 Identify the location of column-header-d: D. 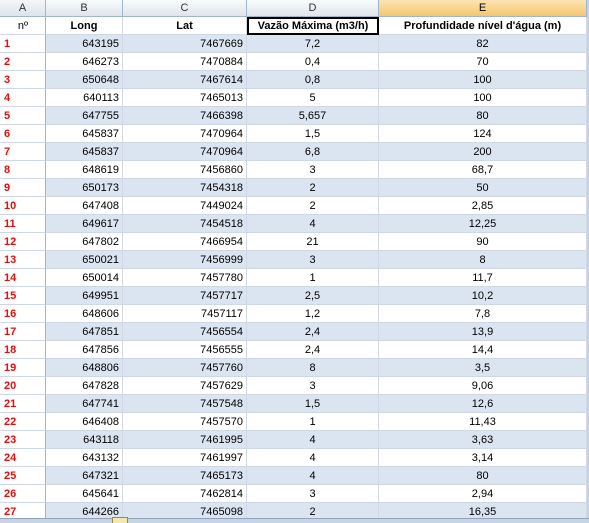
(313, 8).